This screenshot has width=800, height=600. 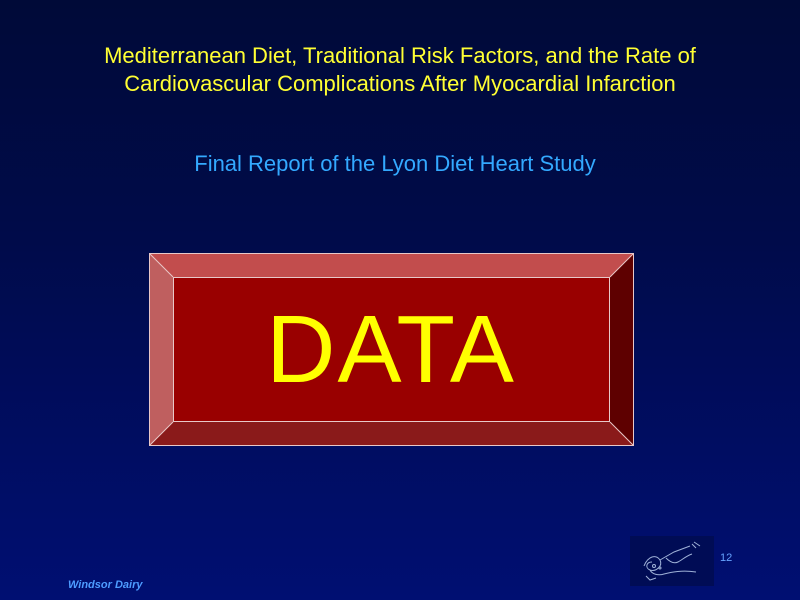 I want to click on bevel-right, so click(x=622, y=349).